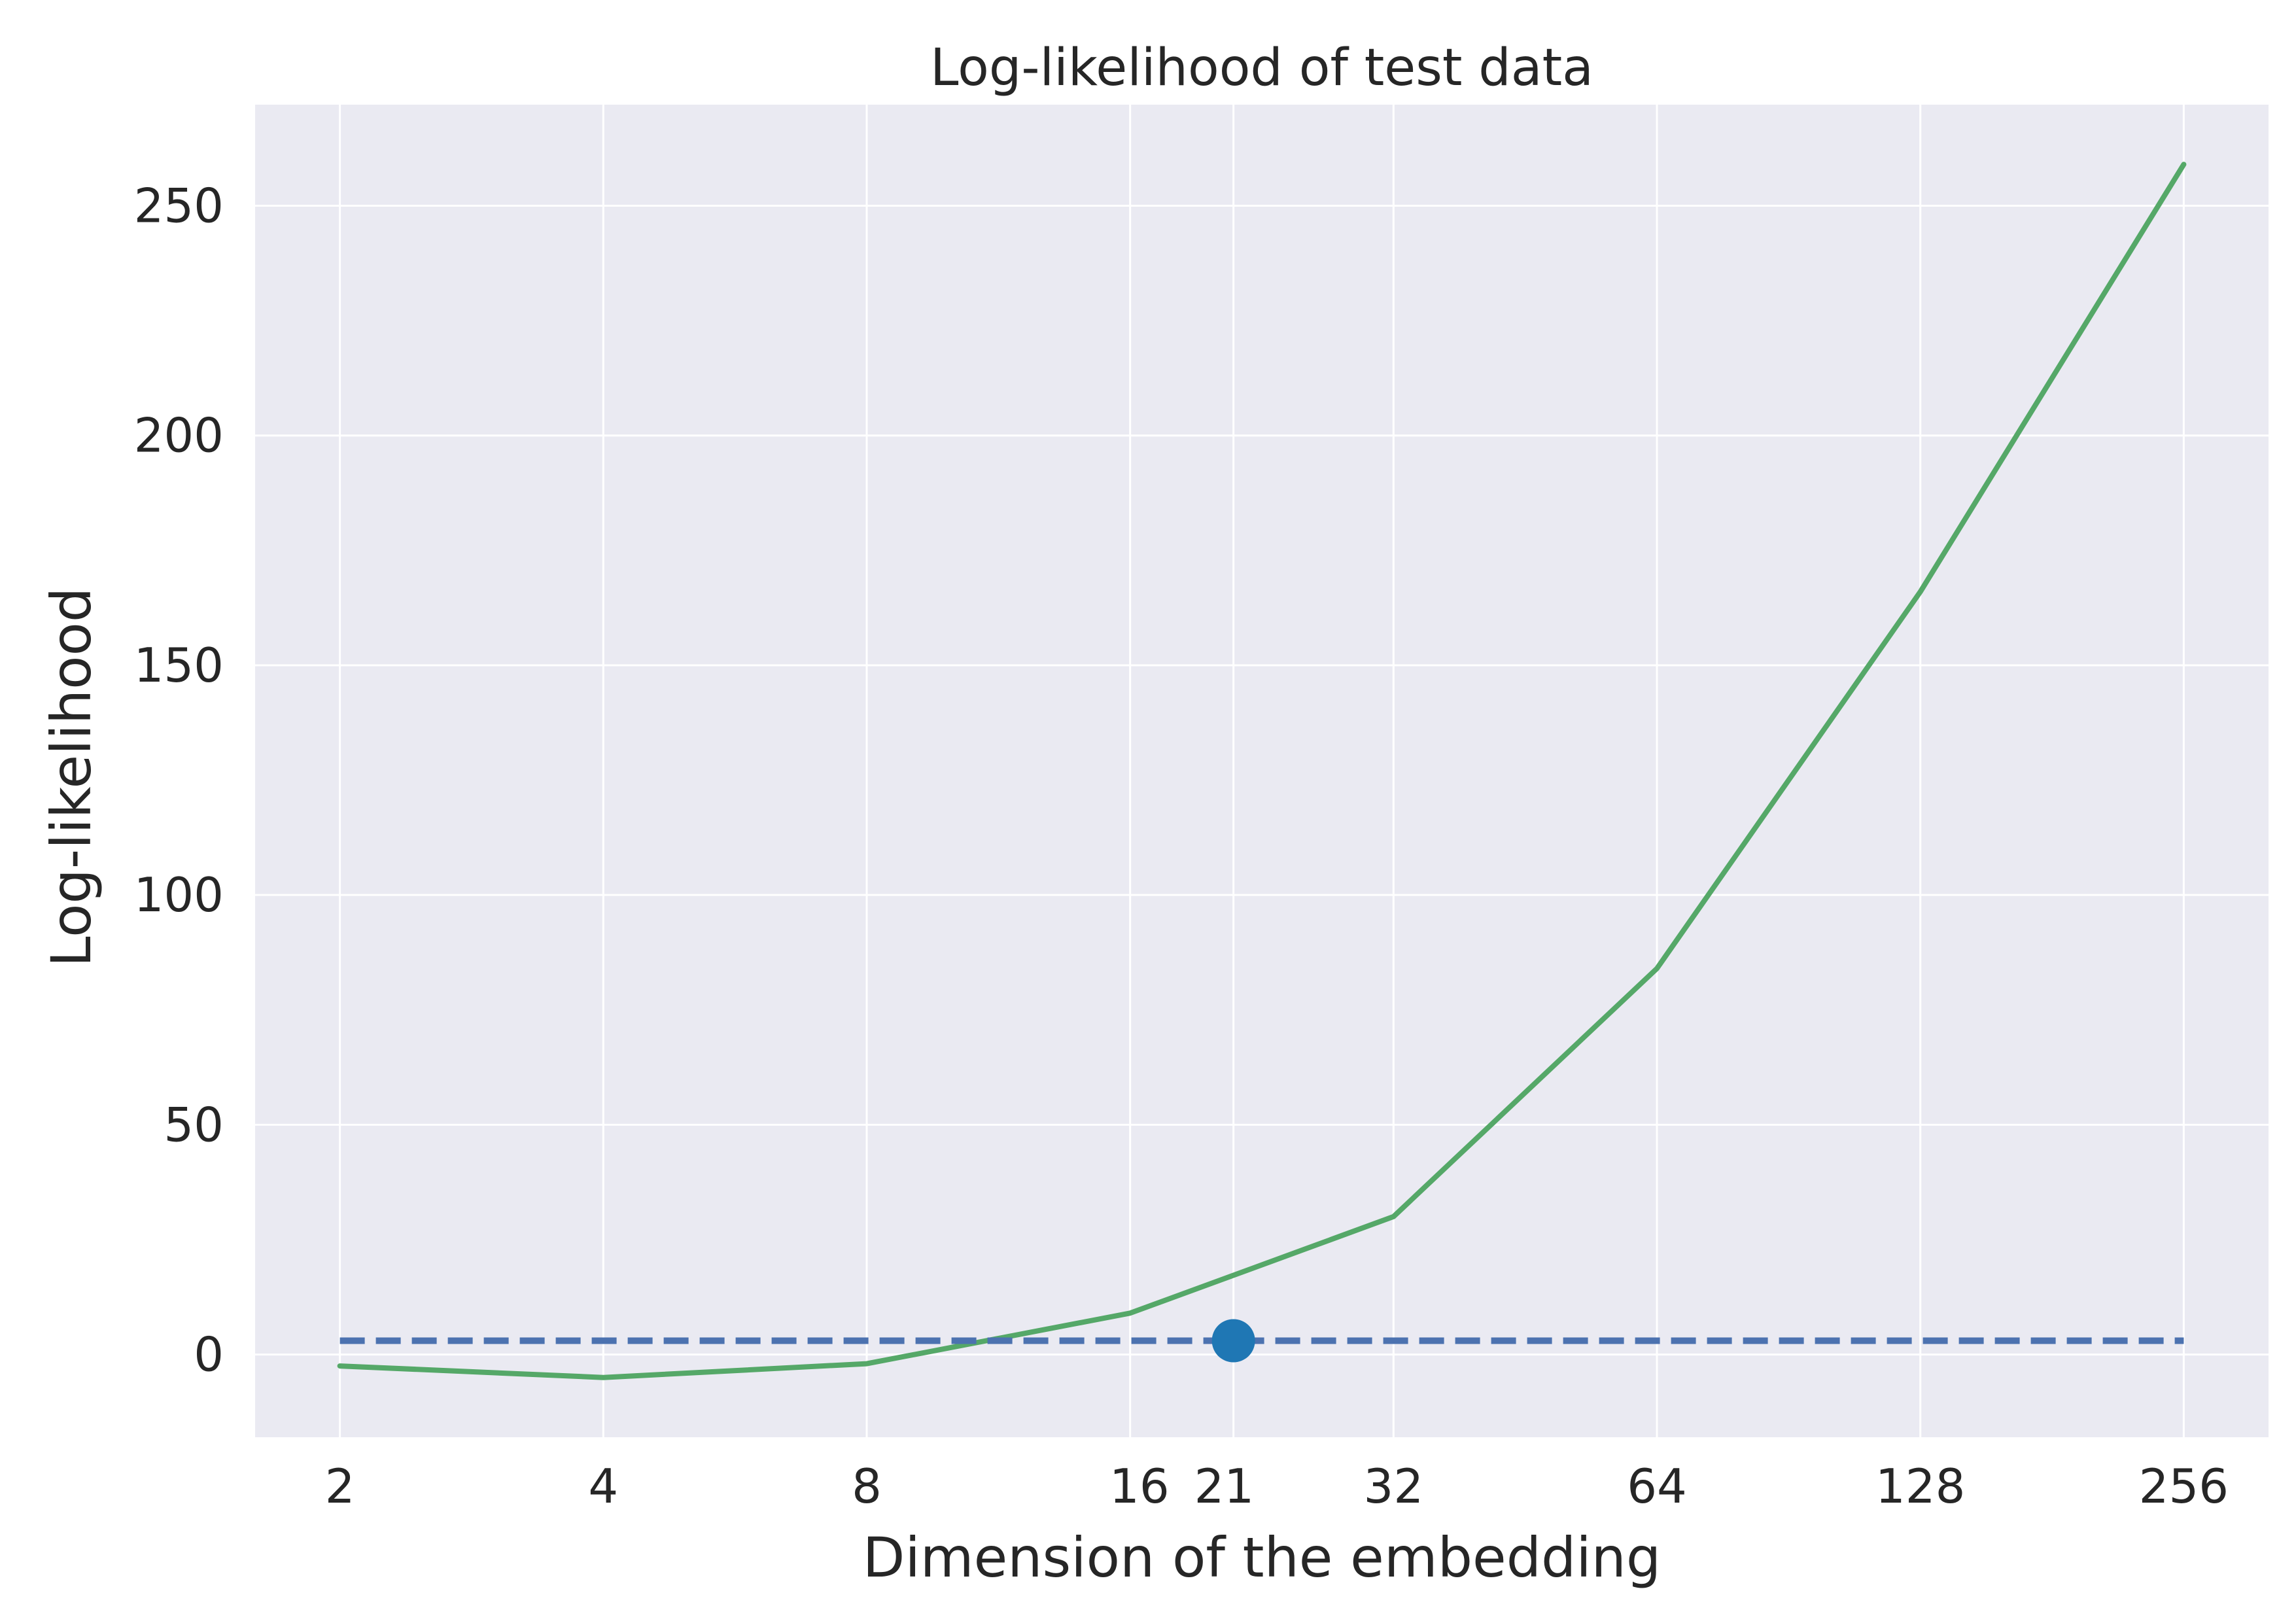 The height and width of the screenshot is (1623, 2296). What do you see at coordinates (179, 206) in the screenshot?
I see `y-tick-label: 250` at bounding box center [179, 206].